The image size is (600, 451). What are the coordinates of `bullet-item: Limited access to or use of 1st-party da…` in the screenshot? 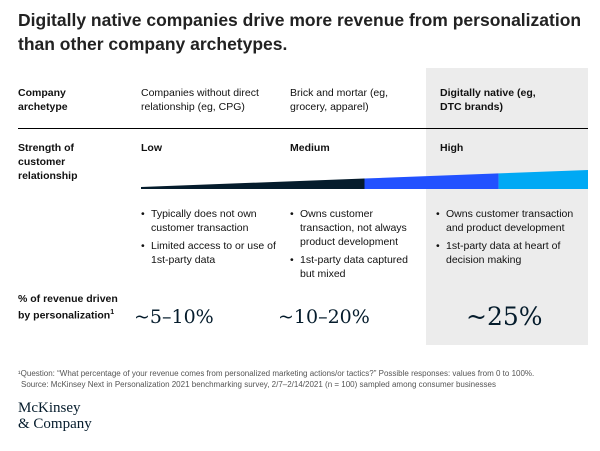 It's located at (208, 253).